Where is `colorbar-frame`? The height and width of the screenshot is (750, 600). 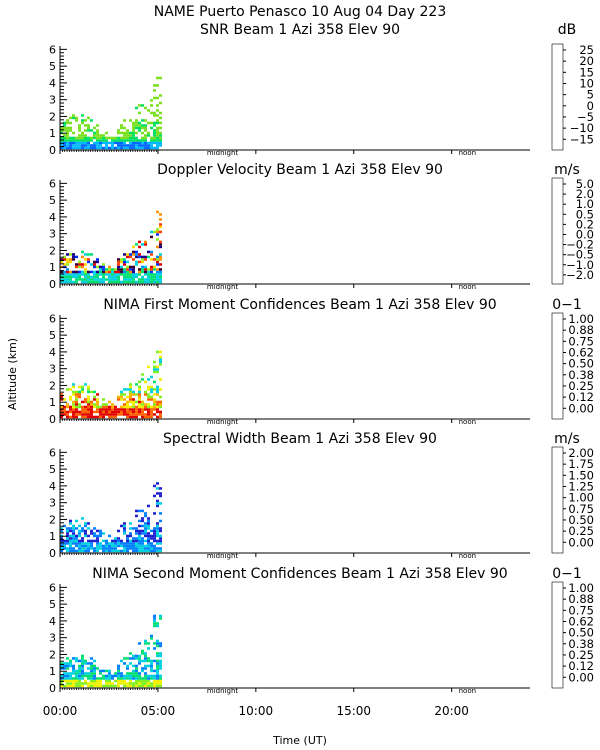 colorbar-frame is located at coordinates (557, 97).